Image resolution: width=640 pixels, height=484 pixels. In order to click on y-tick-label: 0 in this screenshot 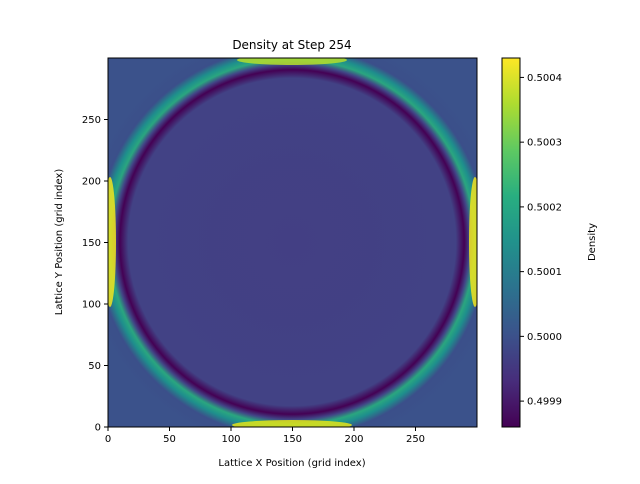, I will do `click(98, 428)`.